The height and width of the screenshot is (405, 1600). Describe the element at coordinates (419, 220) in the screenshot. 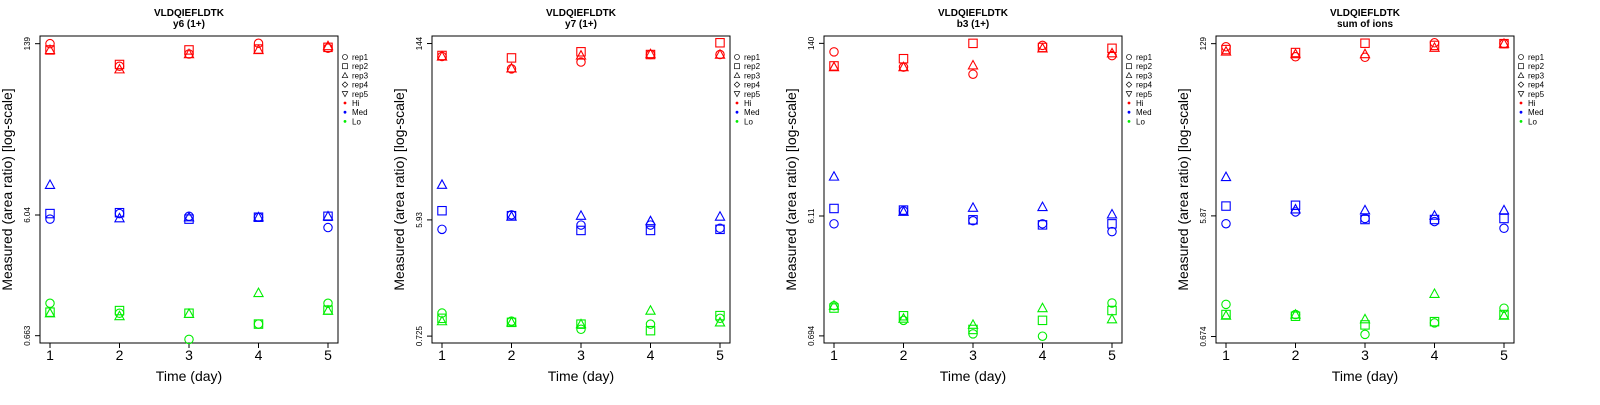

I see `y-tick-label: 5.93` at that location.